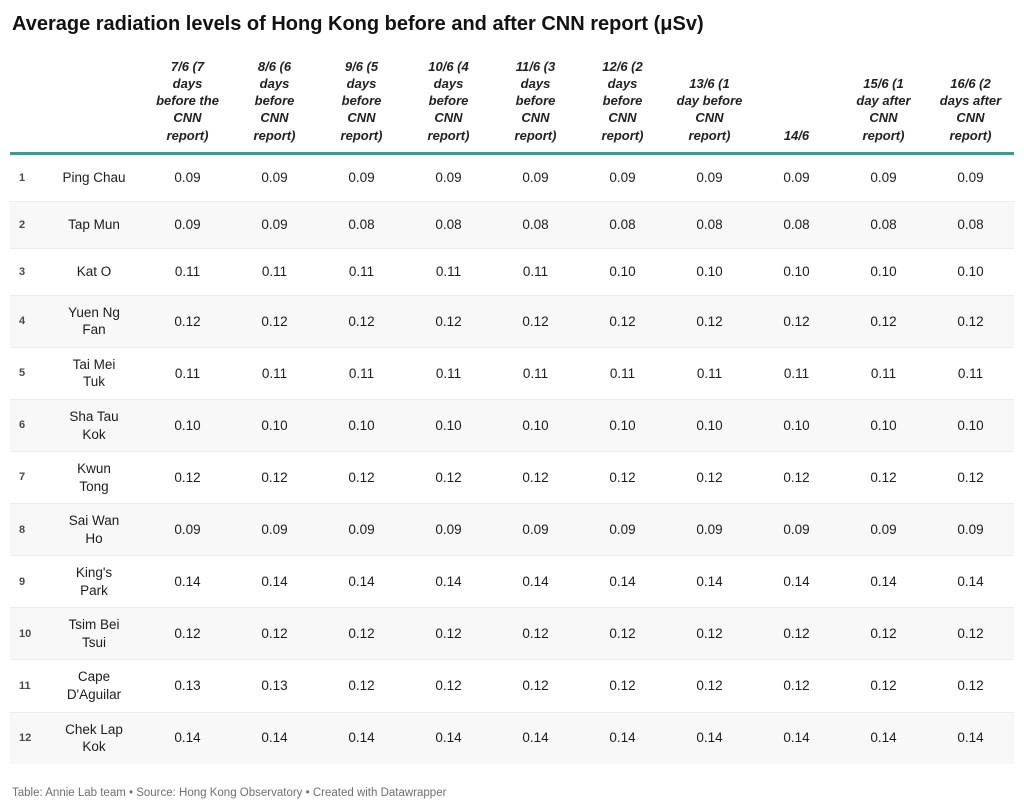 This screenshot has height=804, width=1024. I want to click on column-header-7: 13/6 (1 day before CNN report), so click(709, 106).